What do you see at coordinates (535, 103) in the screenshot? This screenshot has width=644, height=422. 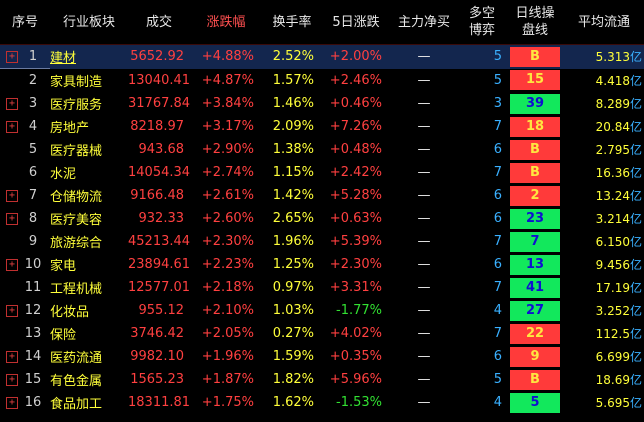 I see `daily-signal-badge: 39` at bounding box center [535, 103].